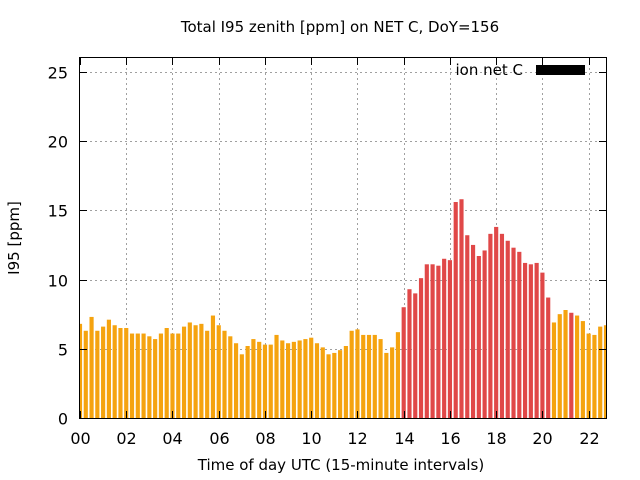  I want to click on x-tick-label: 16, so click(450, 438).